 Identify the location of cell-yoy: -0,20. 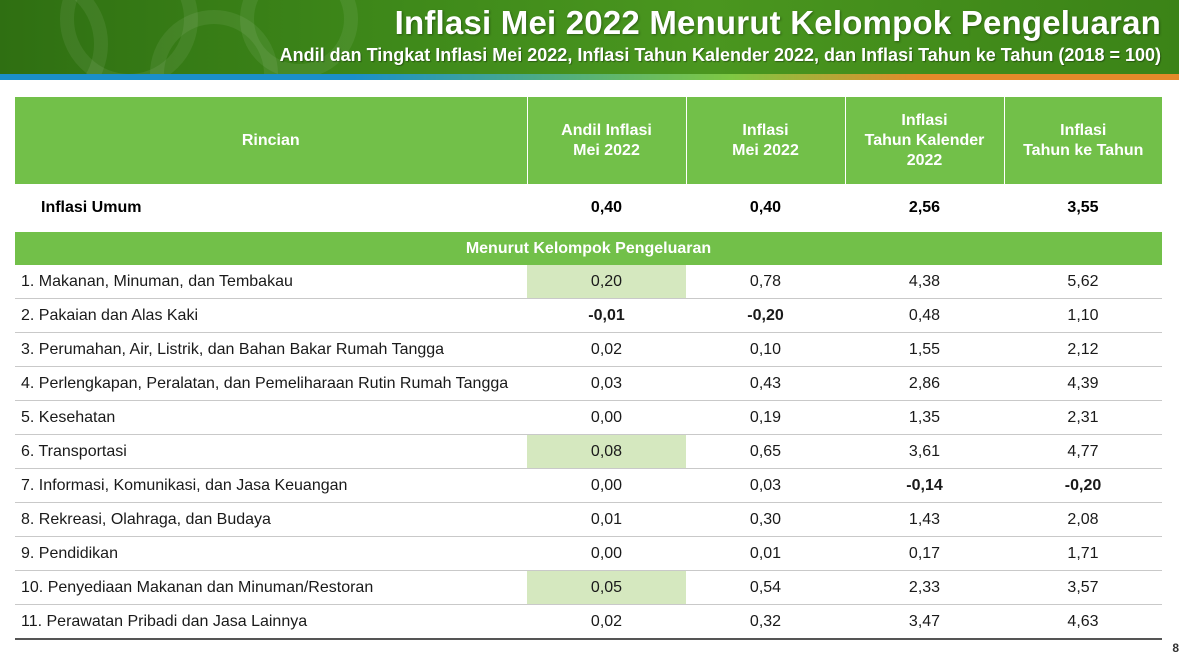
(1083, 485).